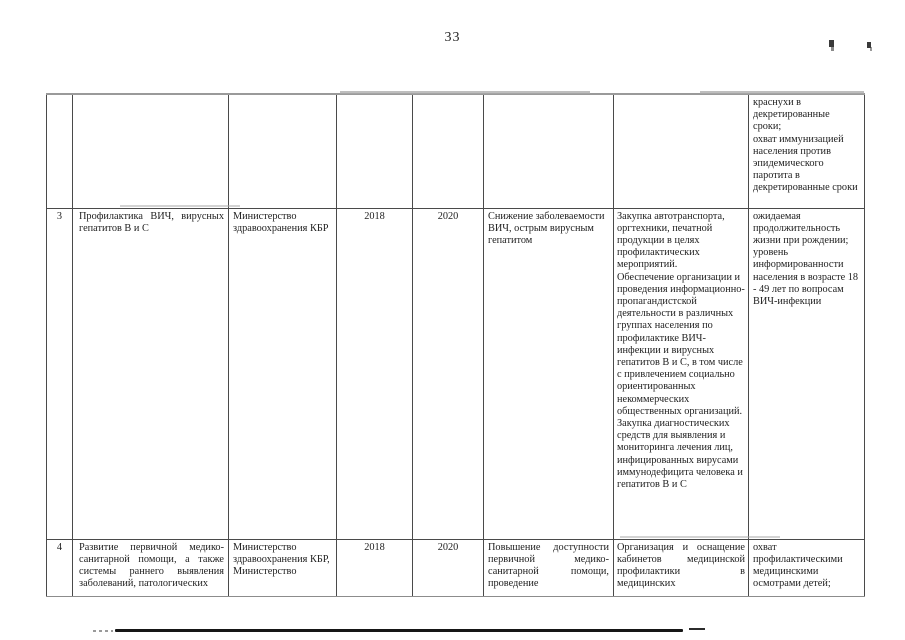 The width and height of the screenshot is (905, 640). Describe the element at coordinates (548, 151) in the screenshot. I see `cell-result` at that location.